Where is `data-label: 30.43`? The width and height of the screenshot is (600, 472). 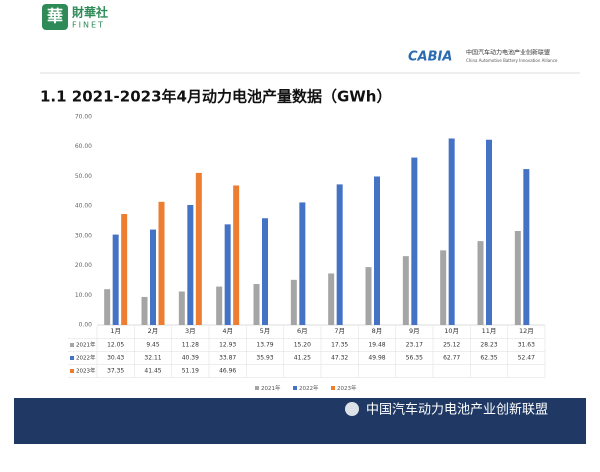
data-label: 30.43 is located at coordinates (115, 358).